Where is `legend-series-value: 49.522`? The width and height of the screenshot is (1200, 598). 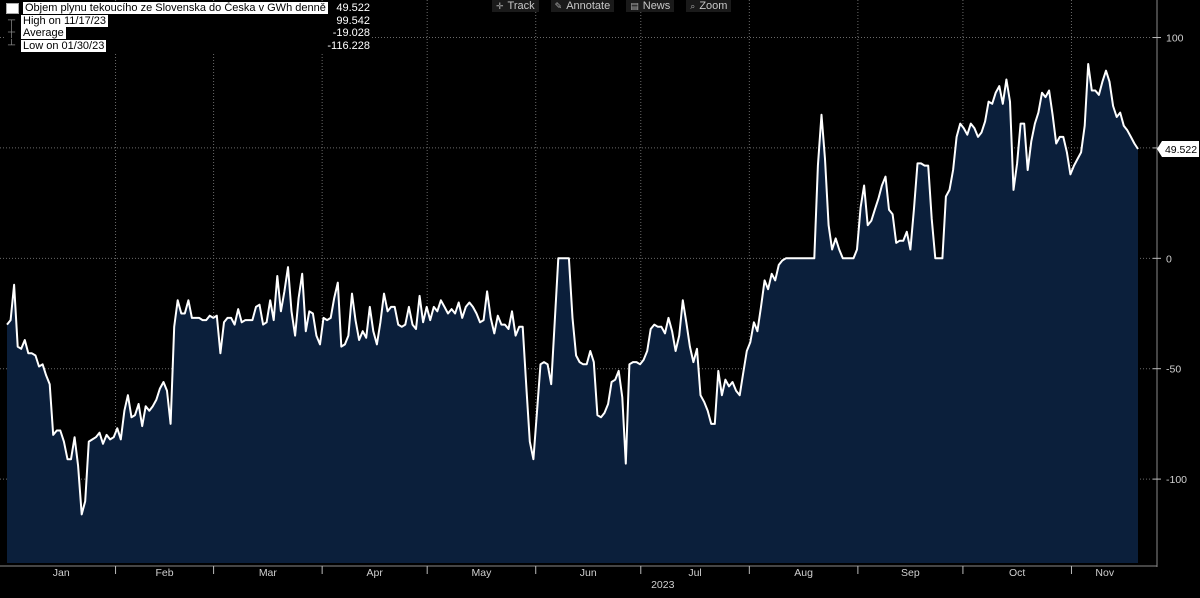
legend-series-value: 49.522 is located at coordinates (353, 8).